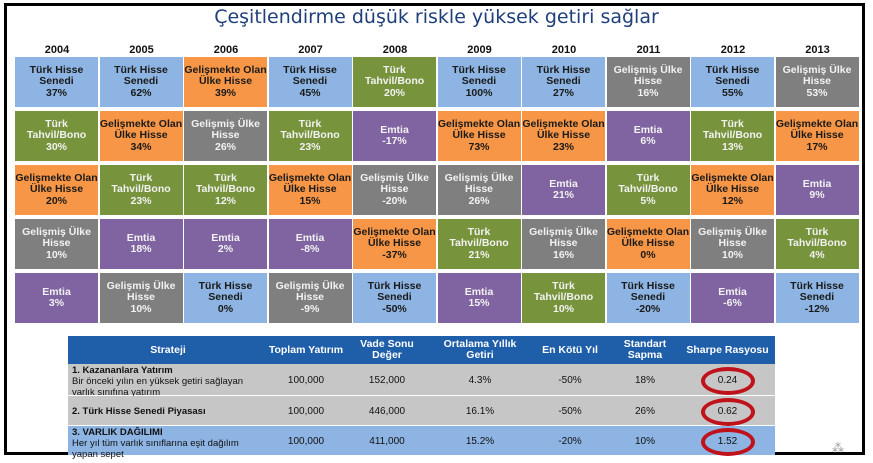 The image size is (873, 463). I want to click on strategy-table-header: Ortalama Yıllık Getiri, so click(480, 350).